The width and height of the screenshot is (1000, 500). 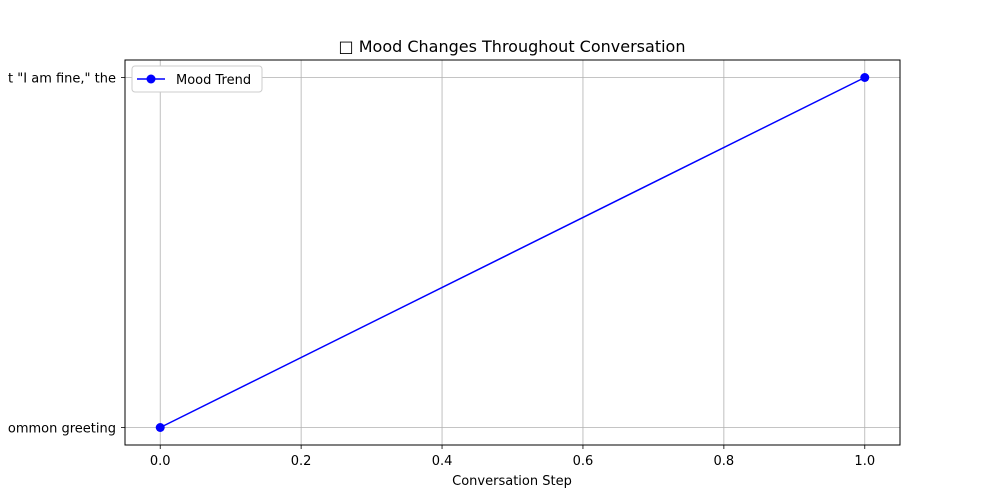 What do you see at coordinates (62, 79) in the screenshot?
I see `y-tick-label: t "I am fine," the` at bounding box center [62, 79].